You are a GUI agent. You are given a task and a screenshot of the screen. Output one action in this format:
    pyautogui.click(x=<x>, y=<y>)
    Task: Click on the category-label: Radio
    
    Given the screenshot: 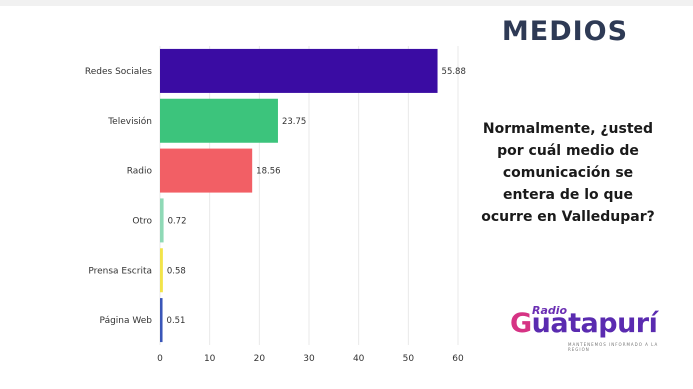 What is the action you would take?
    pyautogui.click(x=140, y=172)
    